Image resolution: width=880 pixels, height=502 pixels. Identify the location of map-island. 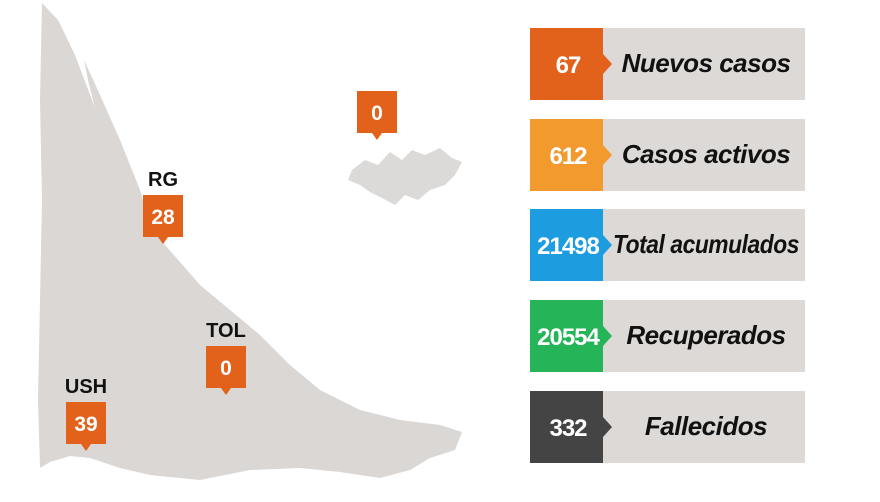
(405, 176).